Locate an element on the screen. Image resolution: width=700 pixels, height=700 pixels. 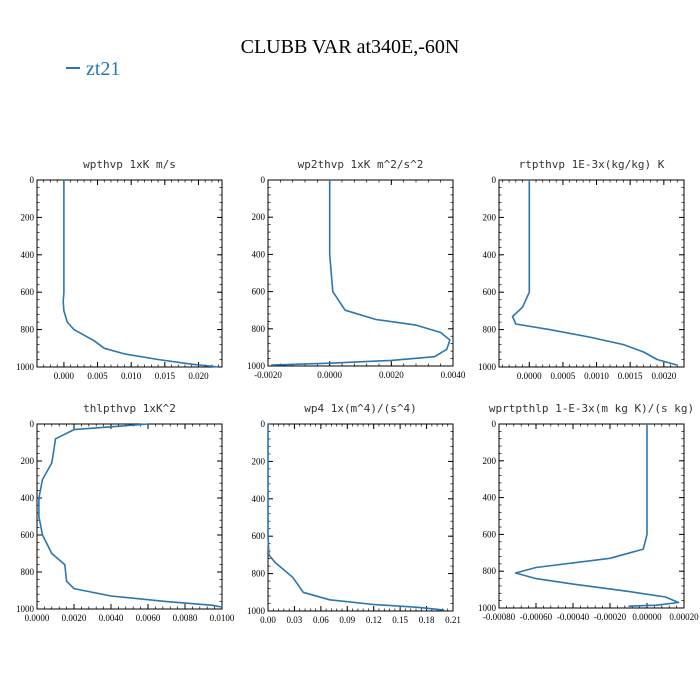
panel-title: rtpthvp 1E-3x(kg/kg) K is located at coordinates (592, 164).